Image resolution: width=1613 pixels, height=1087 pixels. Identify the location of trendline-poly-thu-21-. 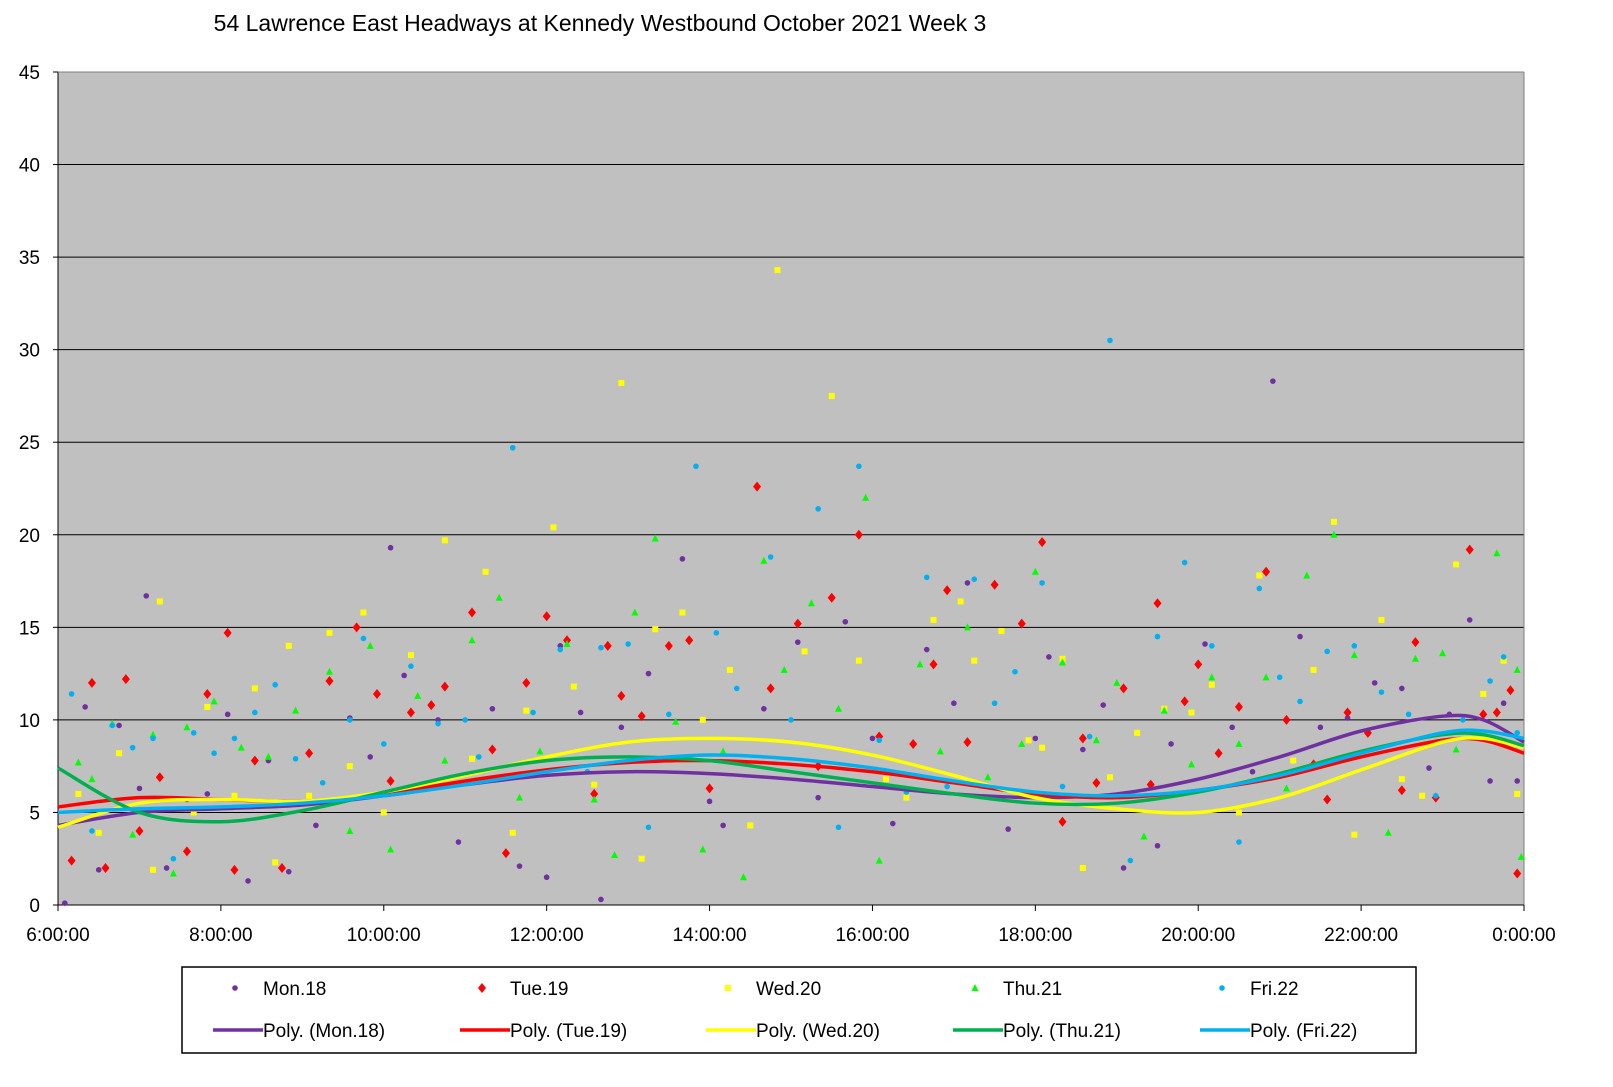
(791, 777).